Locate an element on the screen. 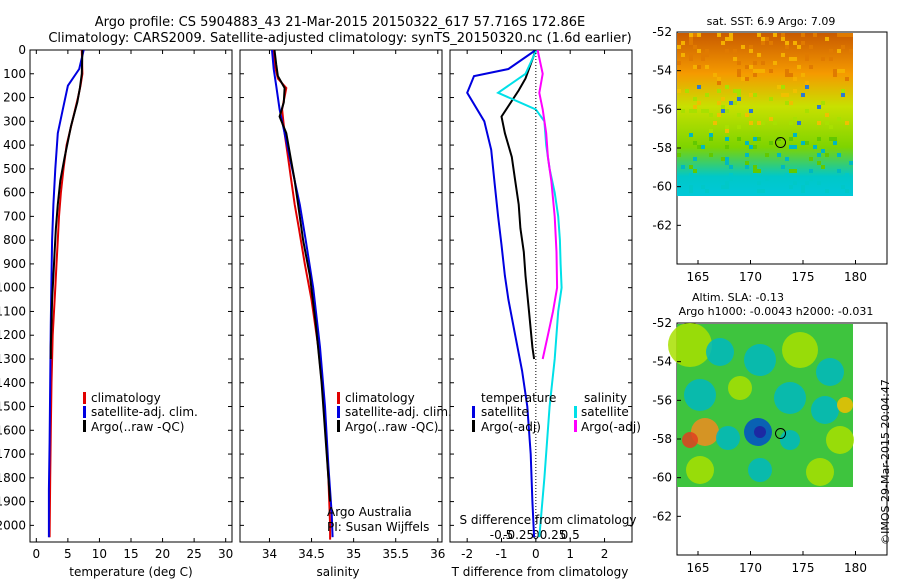 This screenshot has height=580, width=900. legend-swatch-s-argo is located at coordinates (575, 426).